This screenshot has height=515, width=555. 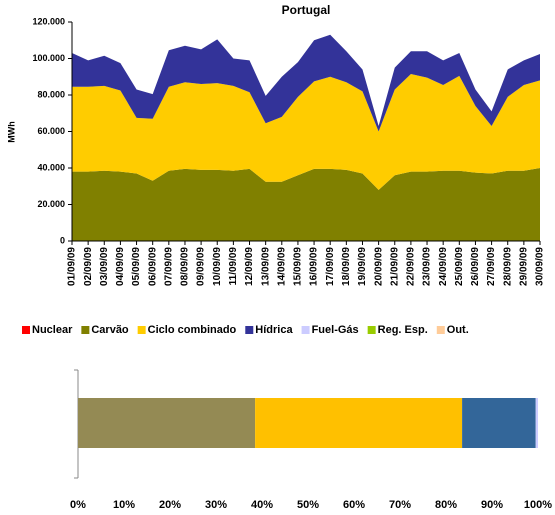 I want to click on x-tick-label: 26/09/09, so click(x=475, y=266).